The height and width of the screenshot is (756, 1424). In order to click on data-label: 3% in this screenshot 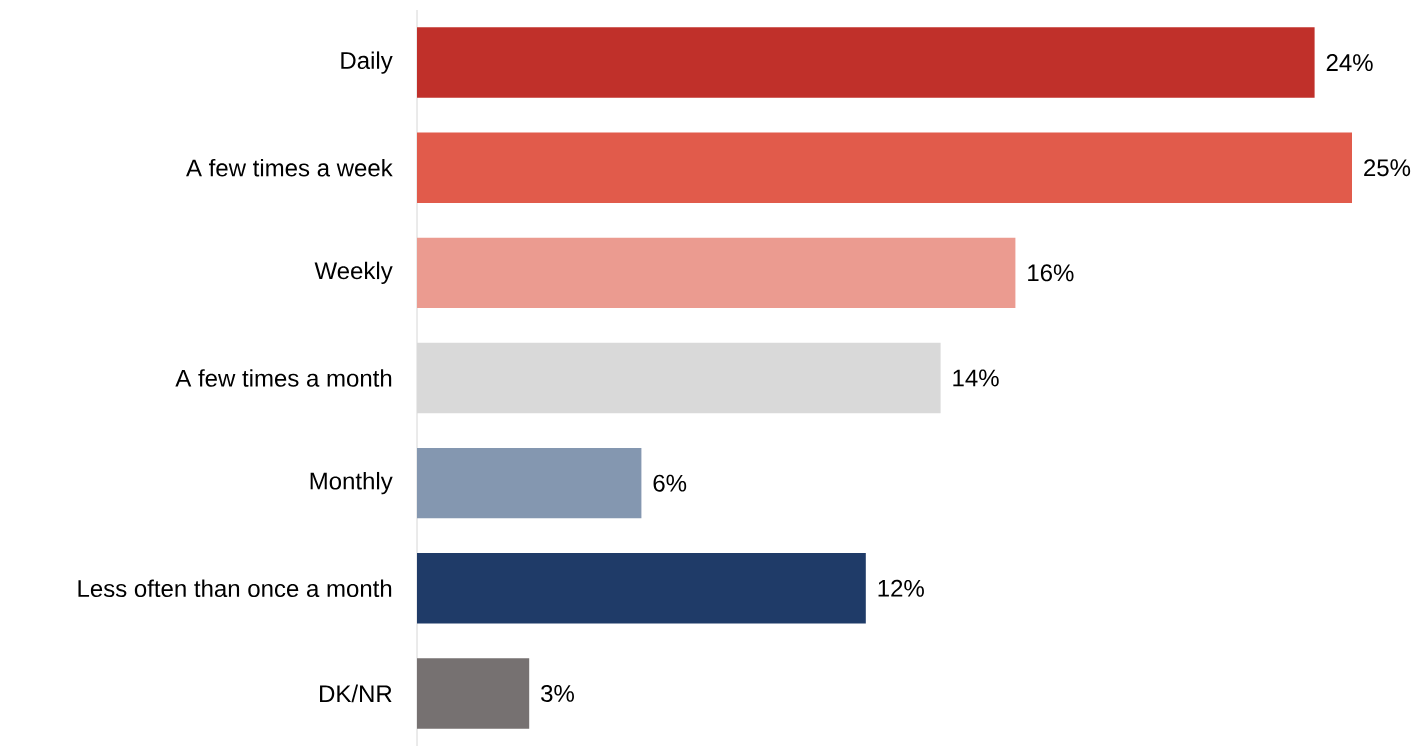, I will do `click(557, 693)`.